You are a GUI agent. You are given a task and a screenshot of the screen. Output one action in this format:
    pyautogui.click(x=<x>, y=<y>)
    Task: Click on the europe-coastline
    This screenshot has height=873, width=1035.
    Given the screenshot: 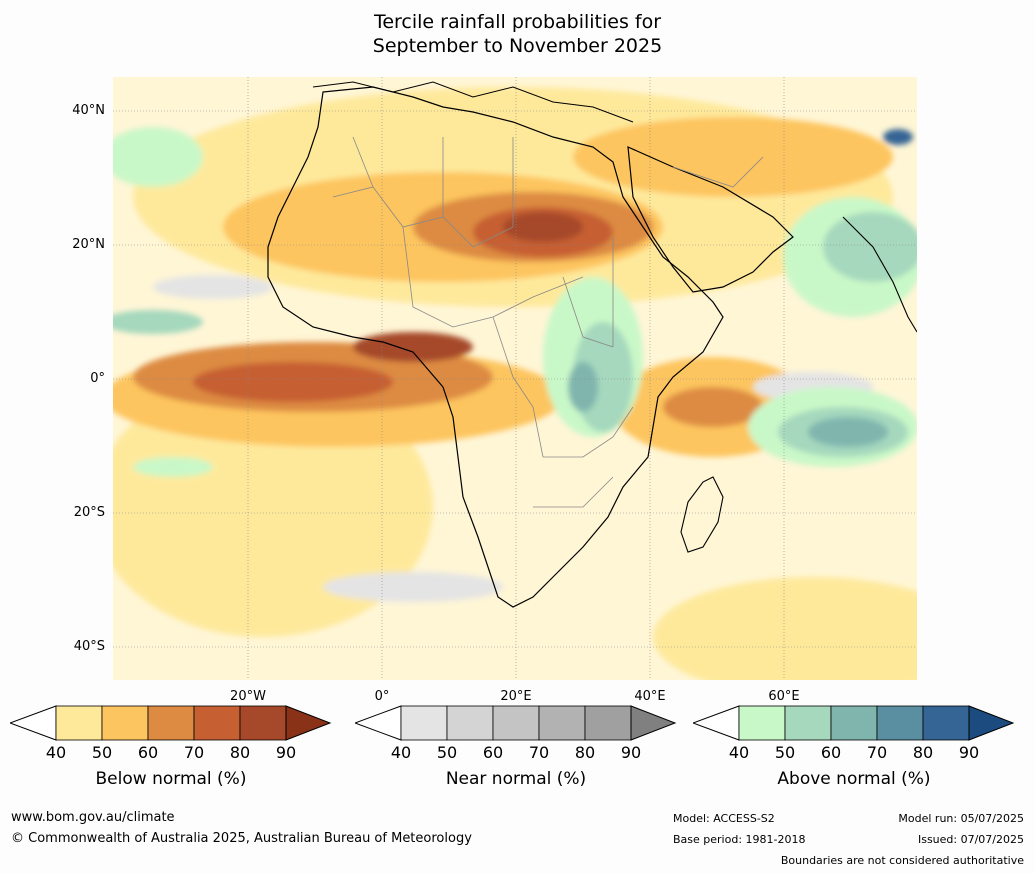 What is the action you would take?
    pyautogui.click(x=473, y=102)
    